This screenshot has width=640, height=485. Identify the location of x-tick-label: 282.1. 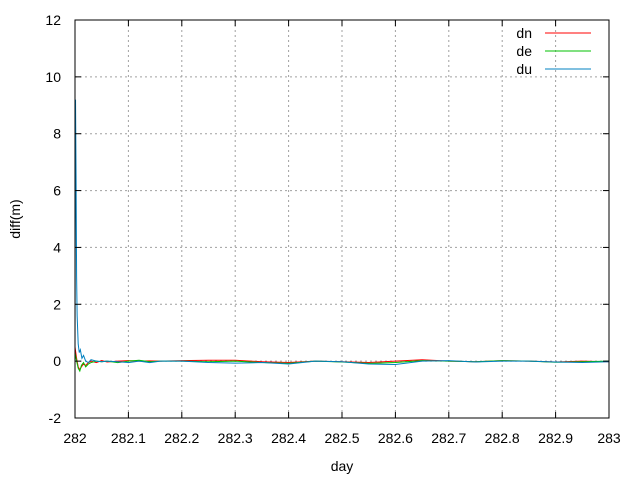
(128, 438).